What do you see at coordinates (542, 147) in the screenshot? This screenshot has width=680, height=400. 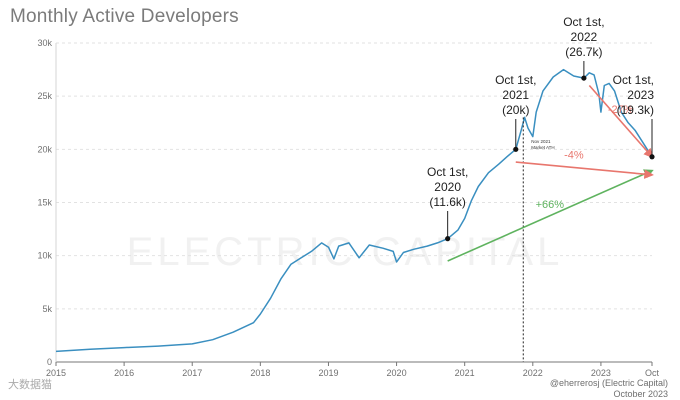 I see `market-ath-label: Market ATH` at bounding box center [542, 147].